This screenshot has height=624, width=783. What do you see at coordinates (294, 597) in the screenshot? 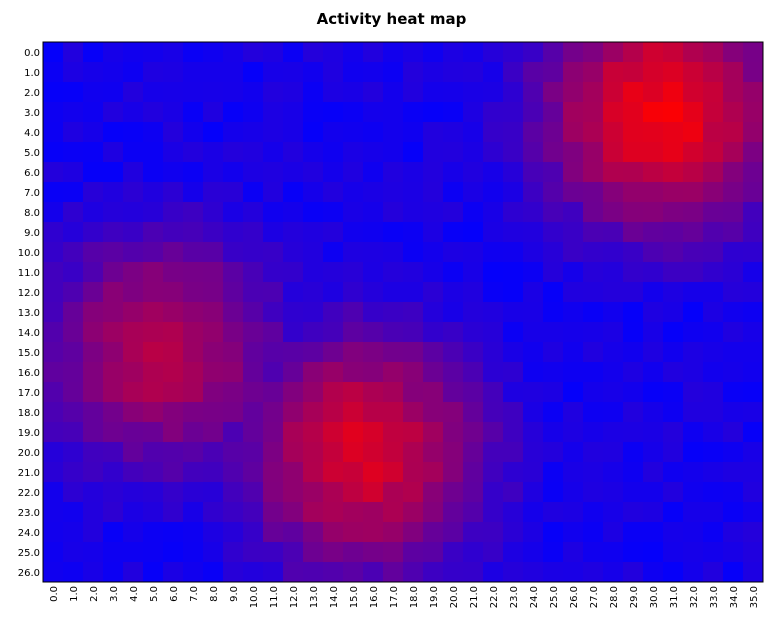
I see `x-tick-label: 12.0` at bounding box center [294, 597].